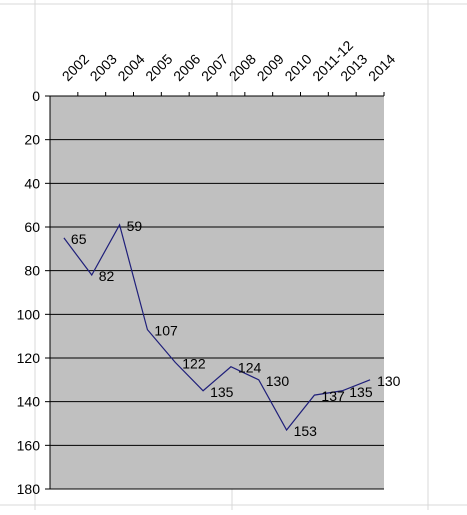 The image size is (467, 515). What do you see at coordinates (32, 183) in the screenshot?
I see `y-tick-label: 40` at bounding box center [32, 183].